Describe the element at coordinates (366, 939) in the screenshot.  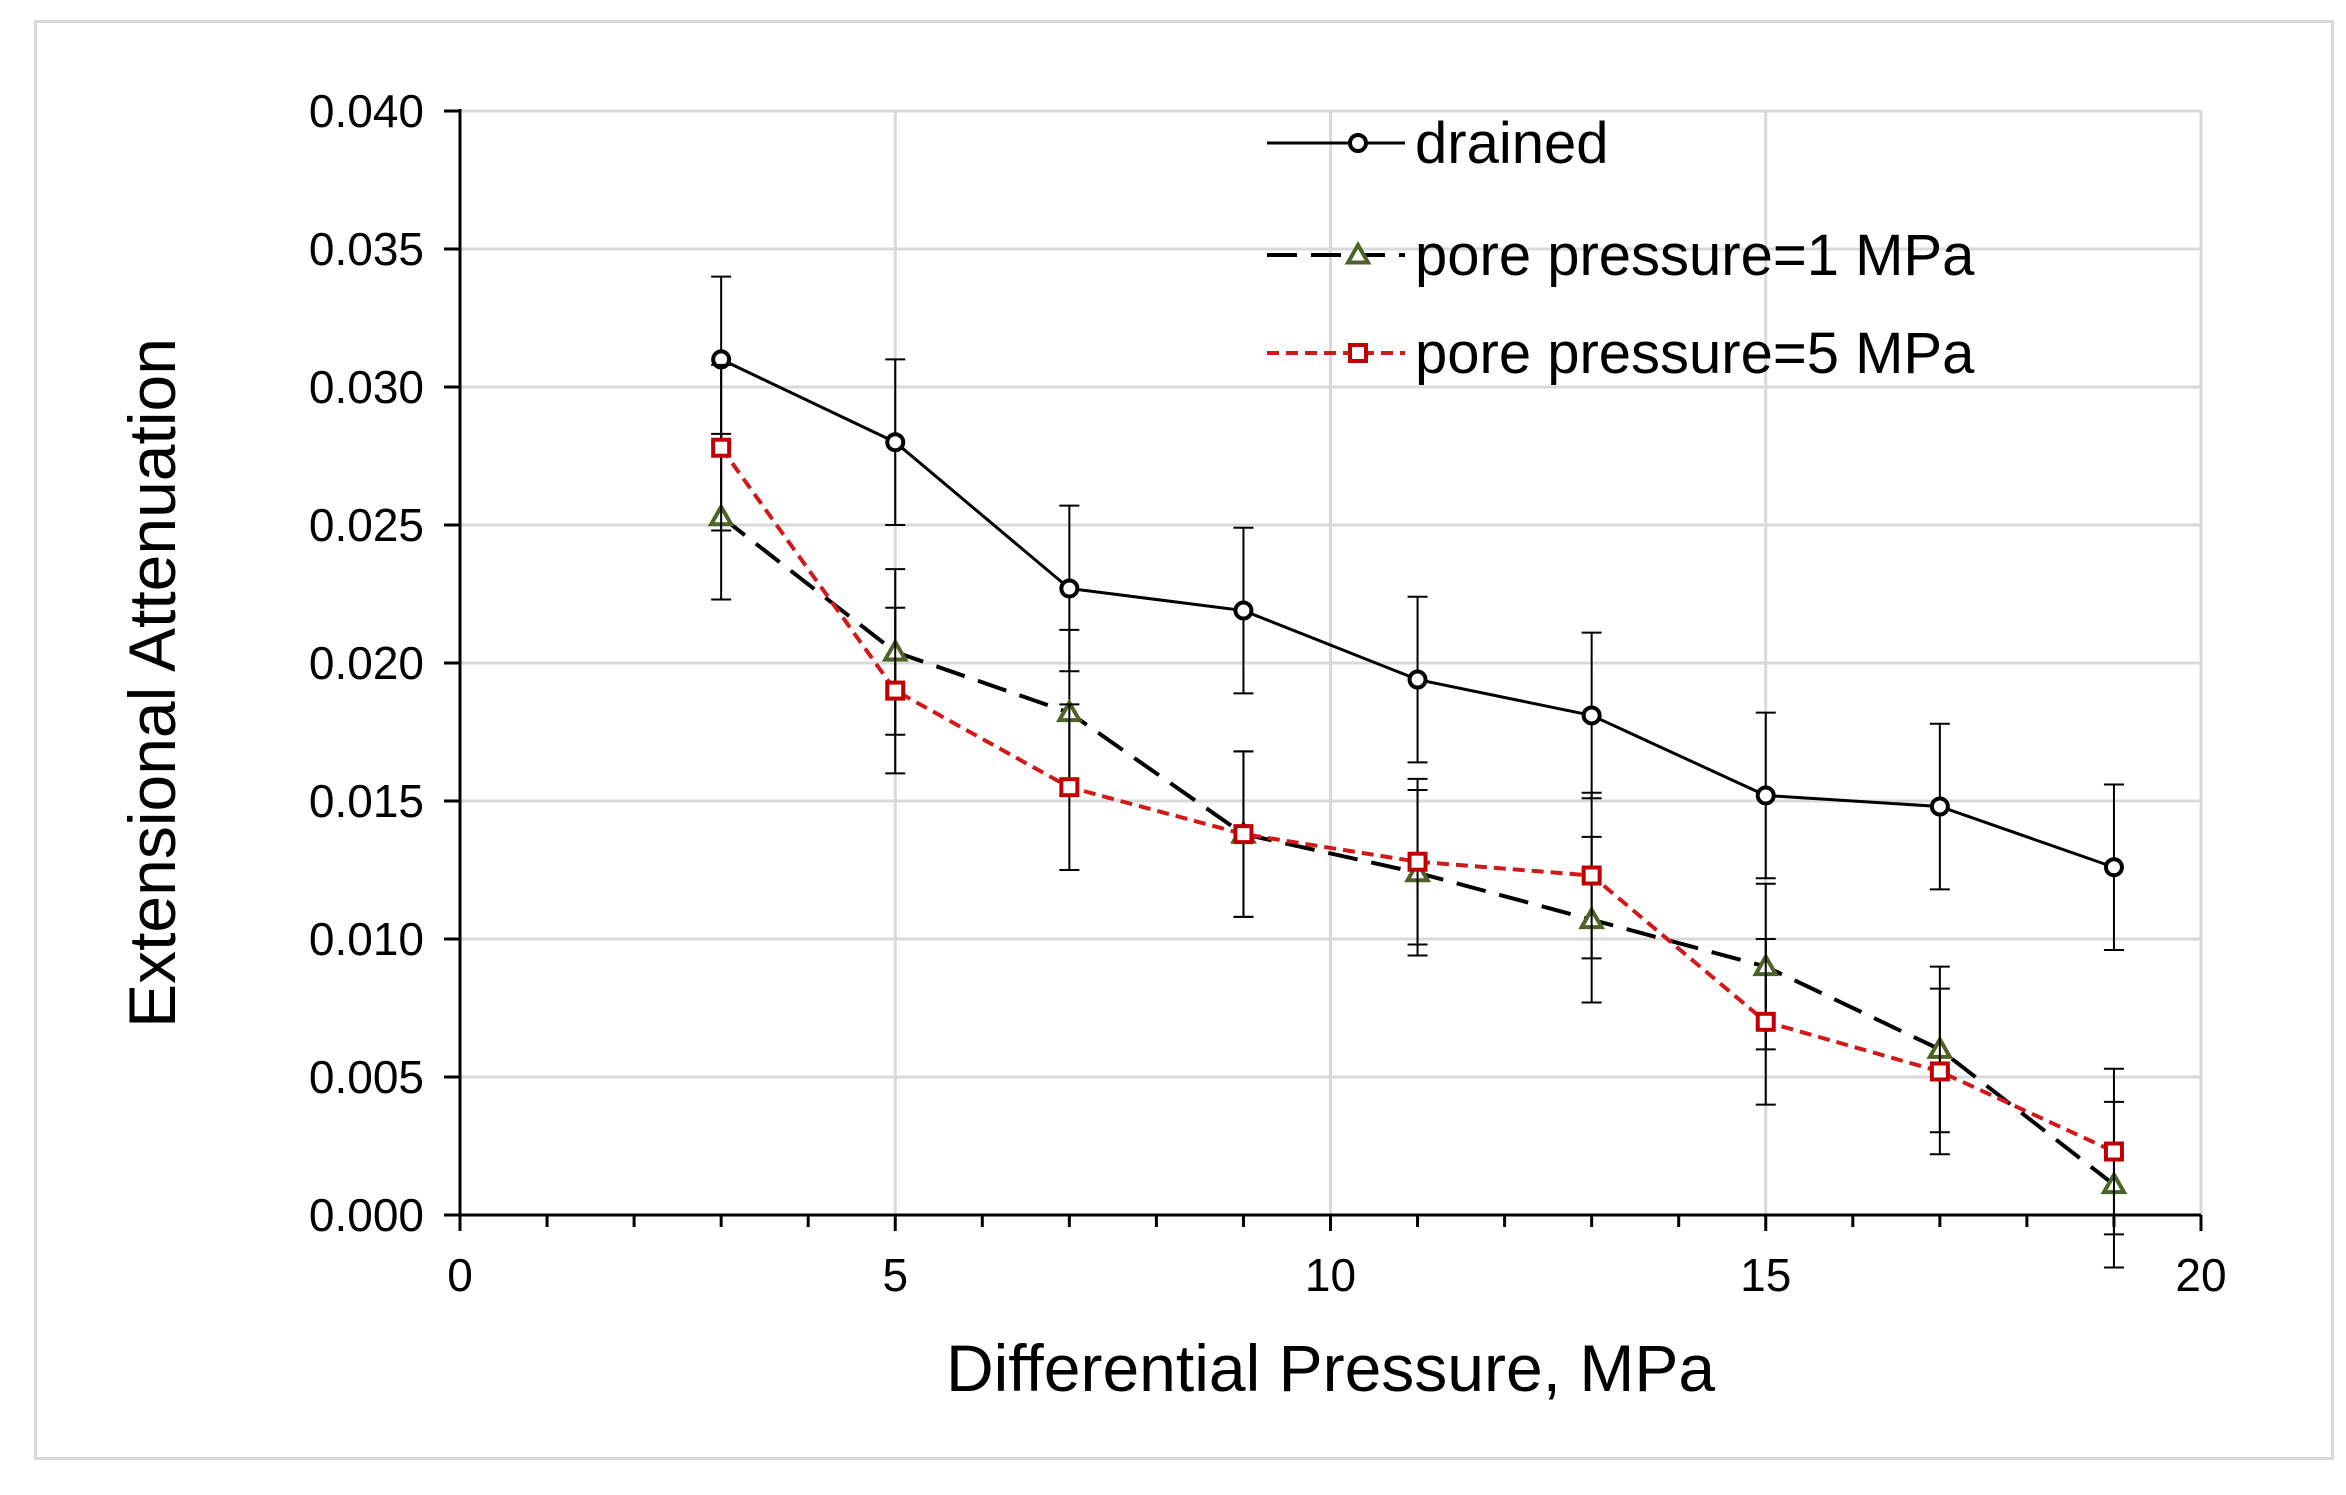
I see `y-tick-label: 0.010` at that location.